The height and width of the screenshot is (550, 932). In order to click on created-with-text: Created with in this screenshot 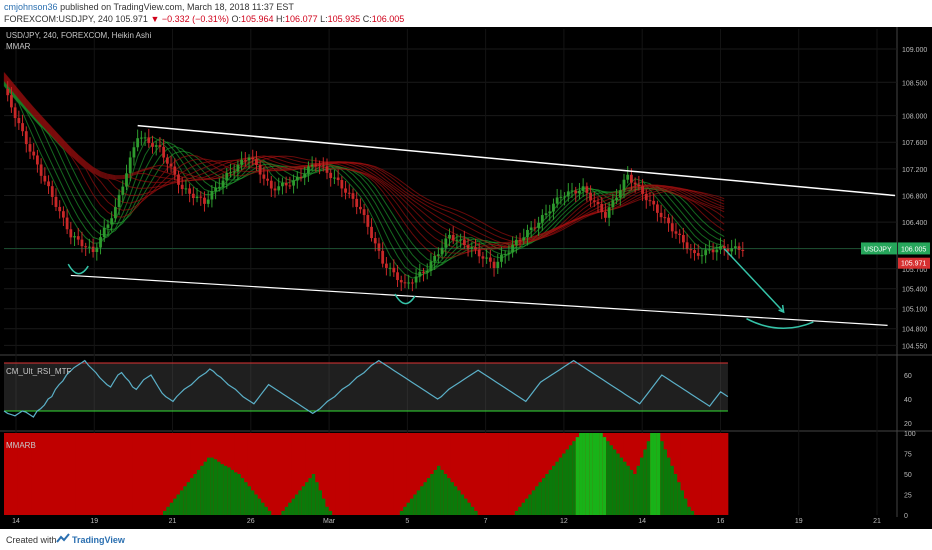, I will do `click(31, 540)`.